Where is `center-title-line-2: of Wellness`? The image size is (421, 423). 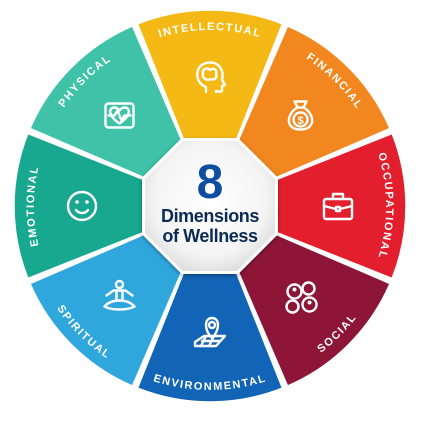
center-title-line-2: of Wellness is located at coordinates (210, 236).